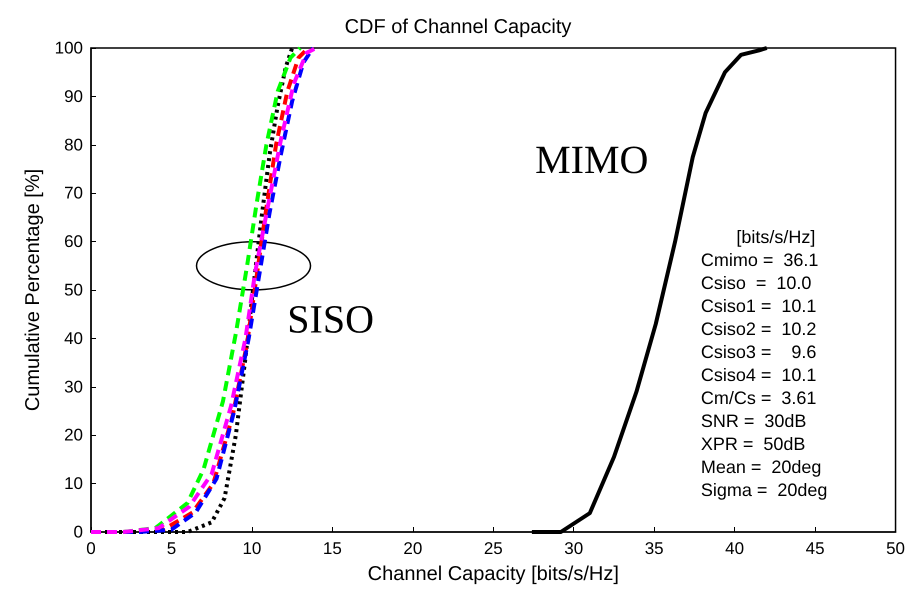 This screenshot has height=610, width=910. Describe the element at coordinates (412, 548) in the screenshot. I see `x-tick-label: 20` at that location.